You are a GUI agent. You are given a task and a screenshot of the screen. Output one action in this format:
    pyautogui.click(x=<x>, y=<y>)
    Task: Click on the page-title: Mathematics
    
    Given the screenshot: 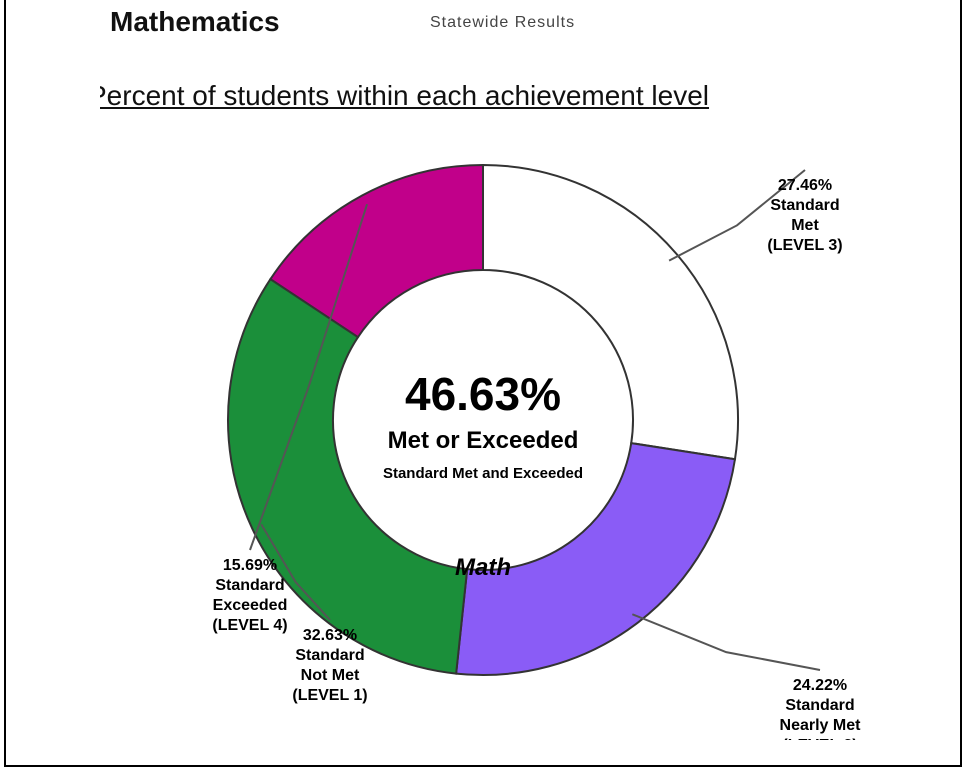 What is the action you would take?
    pyautogui.click(x=195, y=21)
    